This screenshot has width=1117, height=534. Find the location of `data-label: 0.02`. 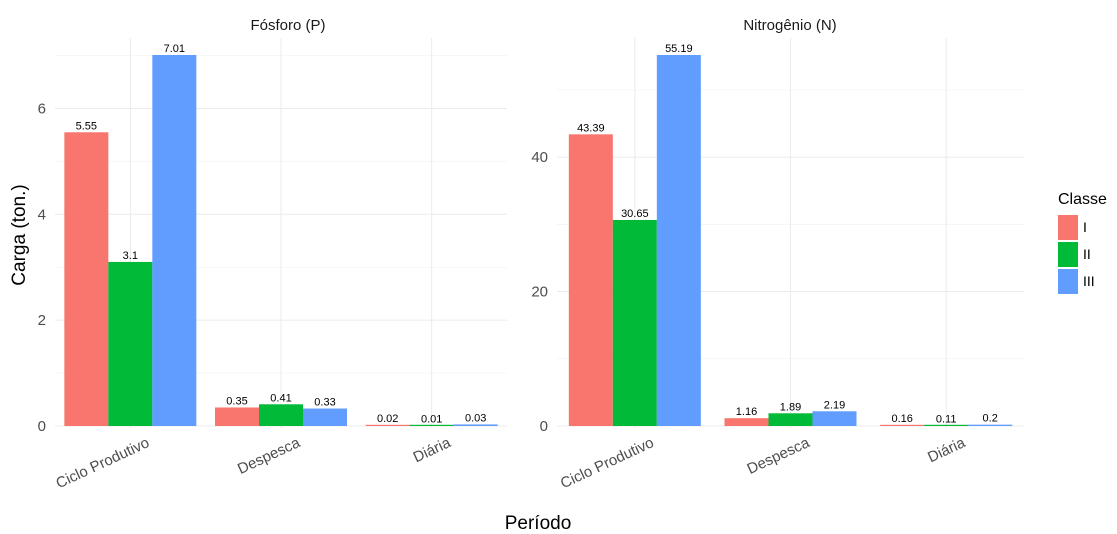

data-label: 0.02 is located at coordinates (387, 419).